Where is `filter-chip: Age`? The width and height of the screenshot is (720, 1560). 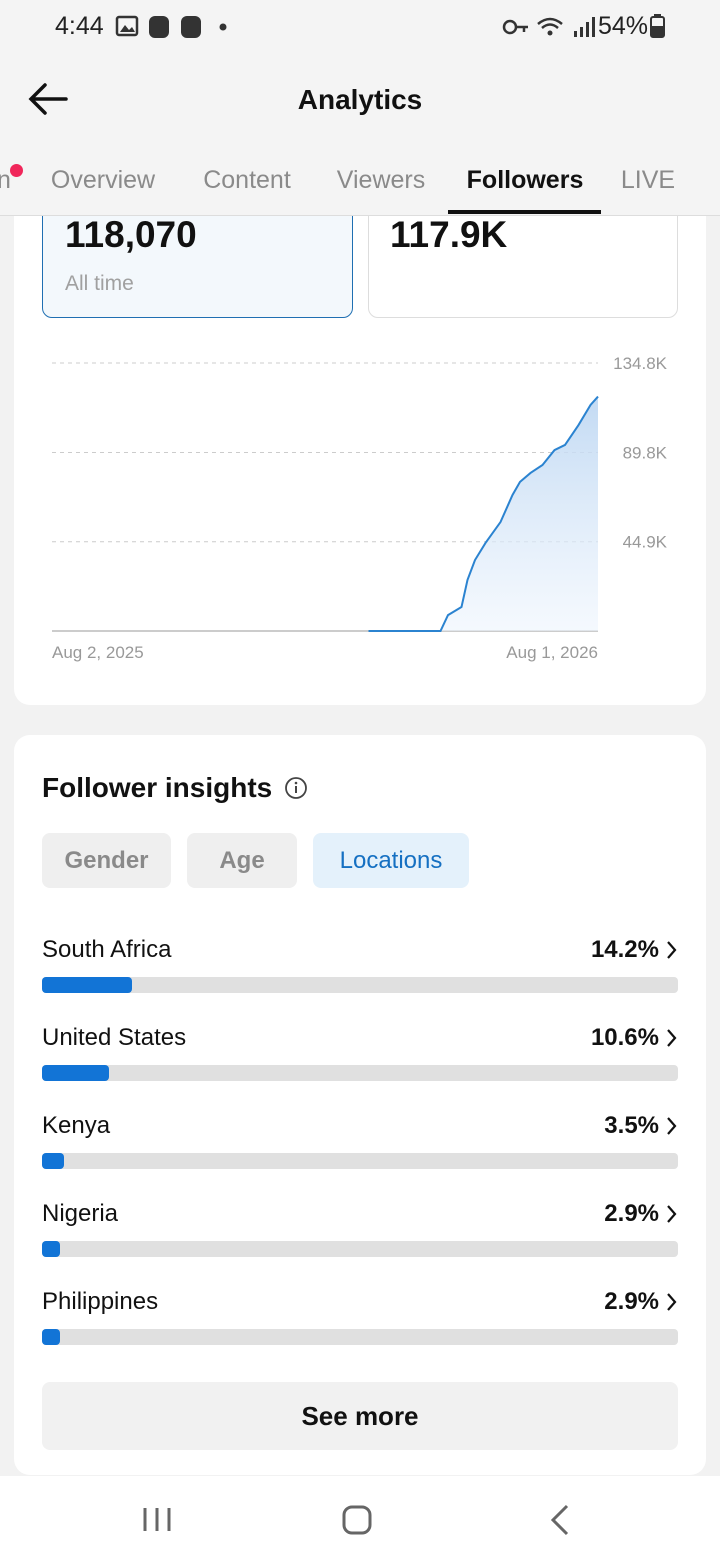
filter-chip: Age is located at coordinates (242, 860).